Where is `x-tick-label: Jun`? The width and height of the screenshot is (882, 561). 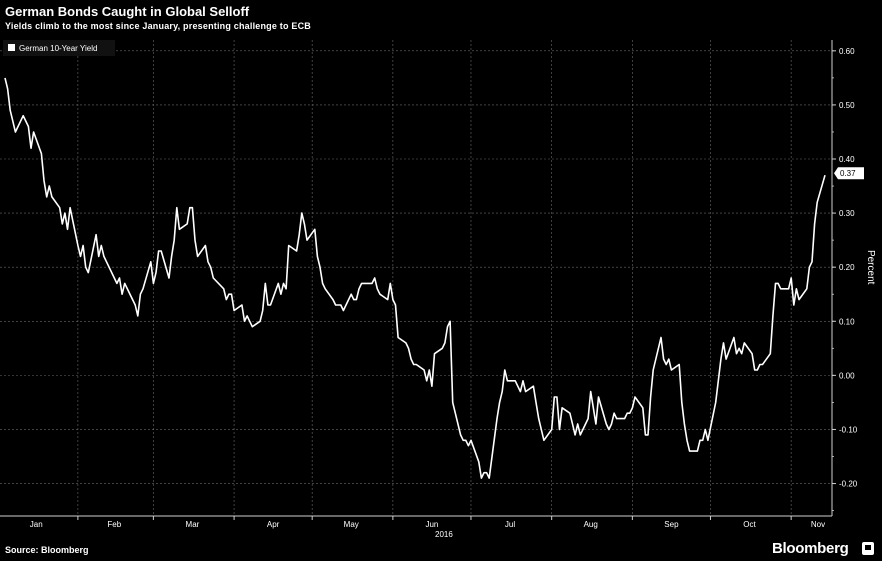 x-tick-label: Jun is located at coordinates (431, 524).